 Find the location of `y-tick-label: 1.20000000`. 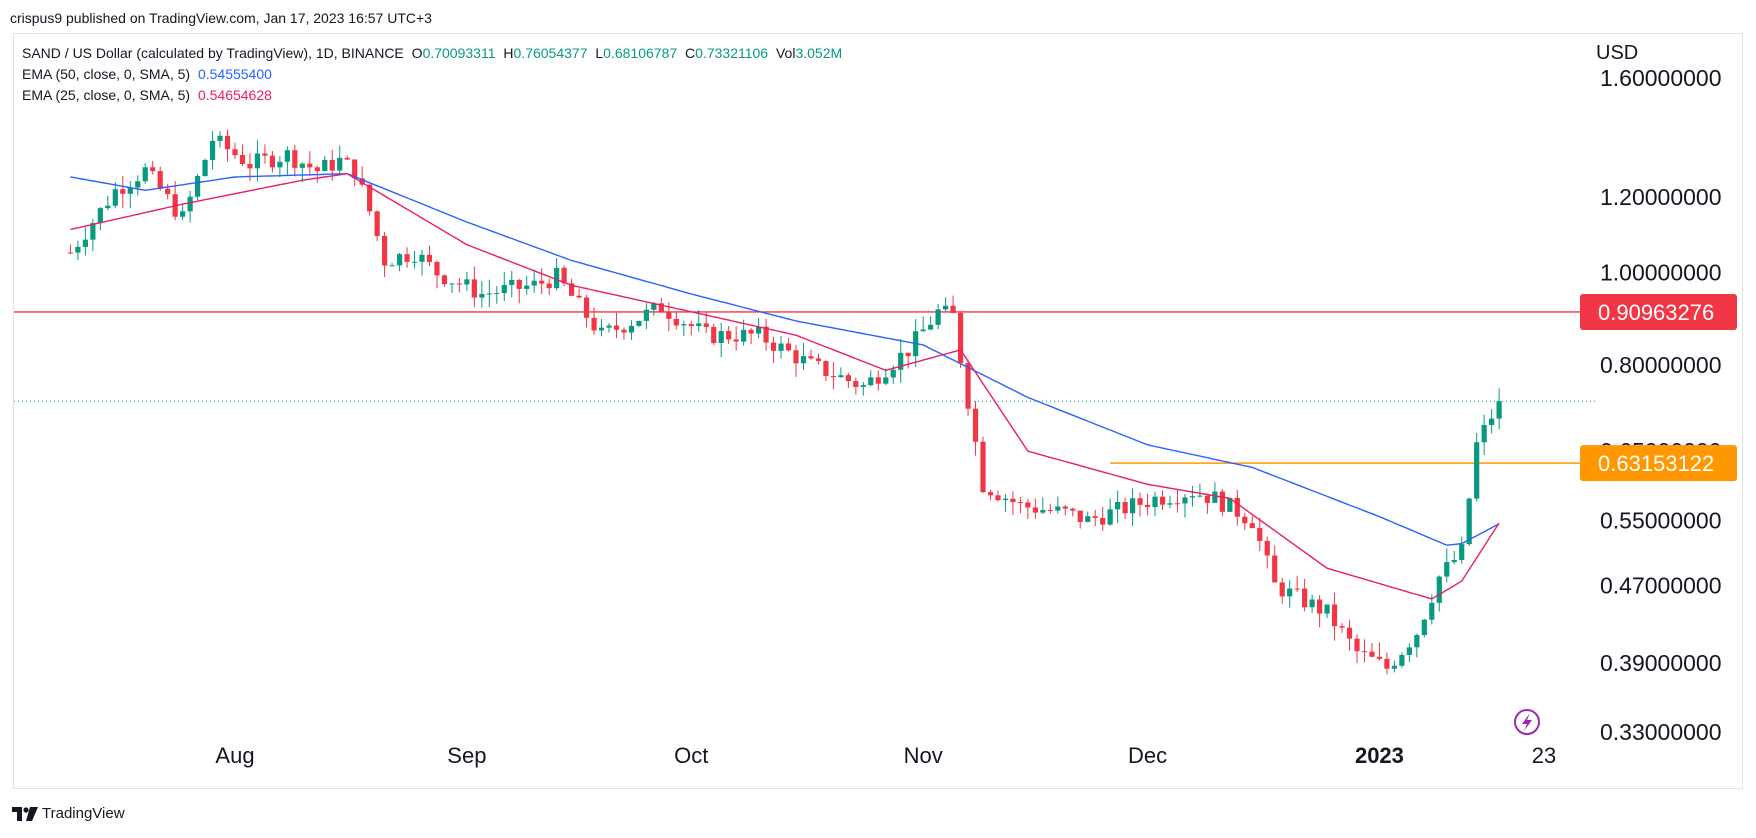

y-tick-label: 1.20000000 is located at coordinates (1661, 197).